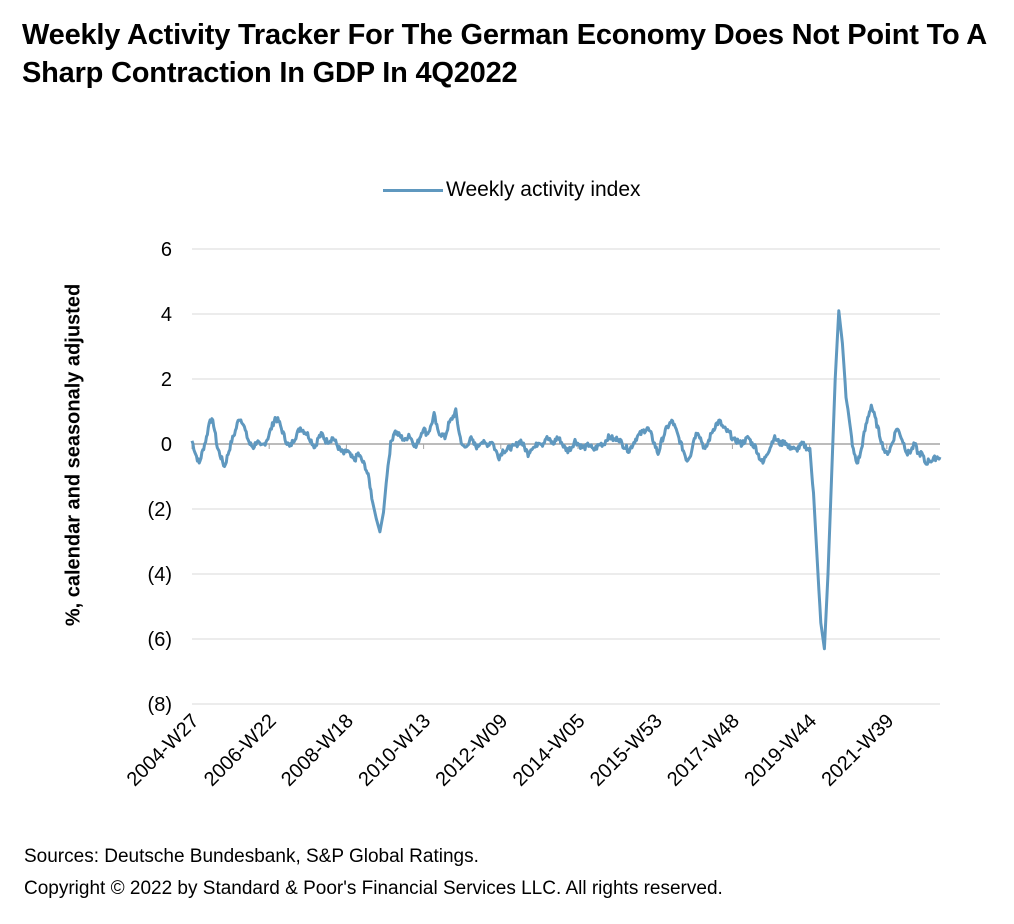 This screenshot has width=1014, height=924. I want to click on y-tick-label: (6), so click(160, 640).